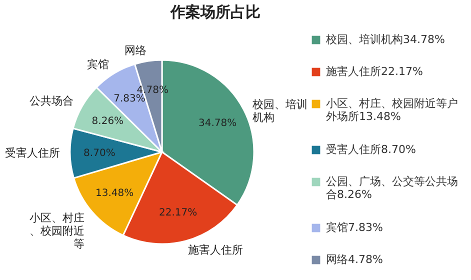 Image resolution: width=471 pixels, height=280 pixels. What do you see at coordinates (392, 110) in the screenshot?
I see `legend-label: 小区、村庄、校园附近等户外场所13.48%` at bounding box center [392, 110].